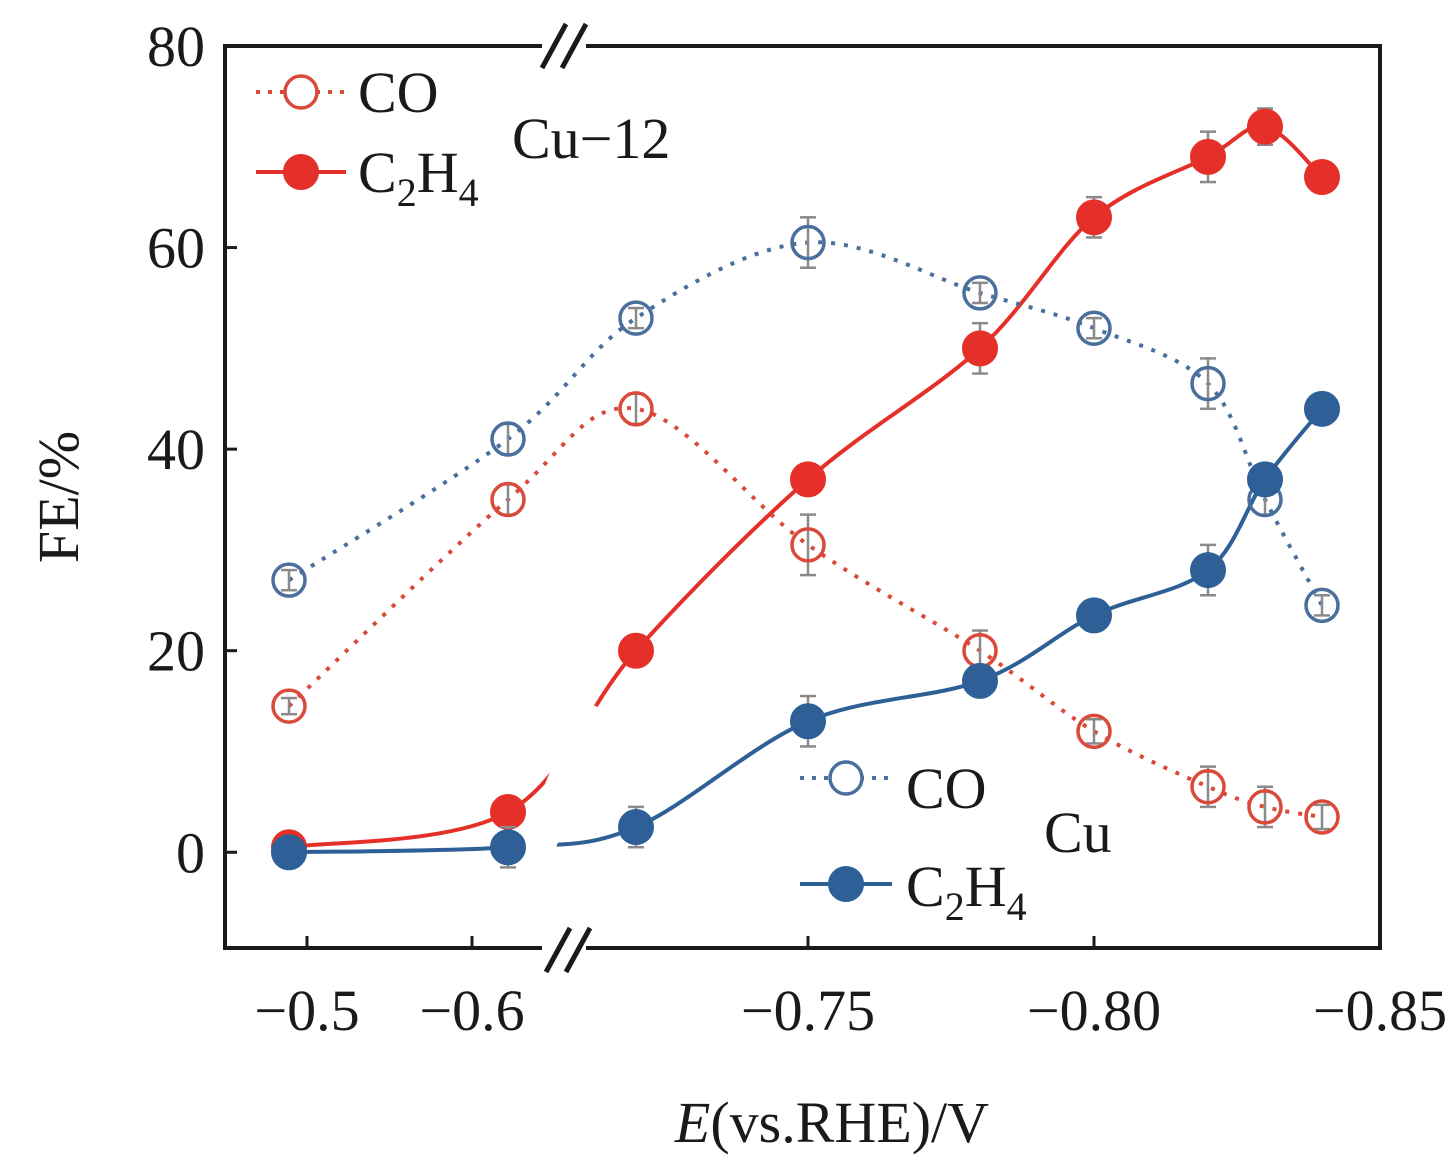 Image resolution: width=1452 pixels, height=1172 pixels. What do you see at coordinates (956, 842) in the screenshot?
I see `legend-cu: CO C2H4 Cu` at bounding box center [956, 842].